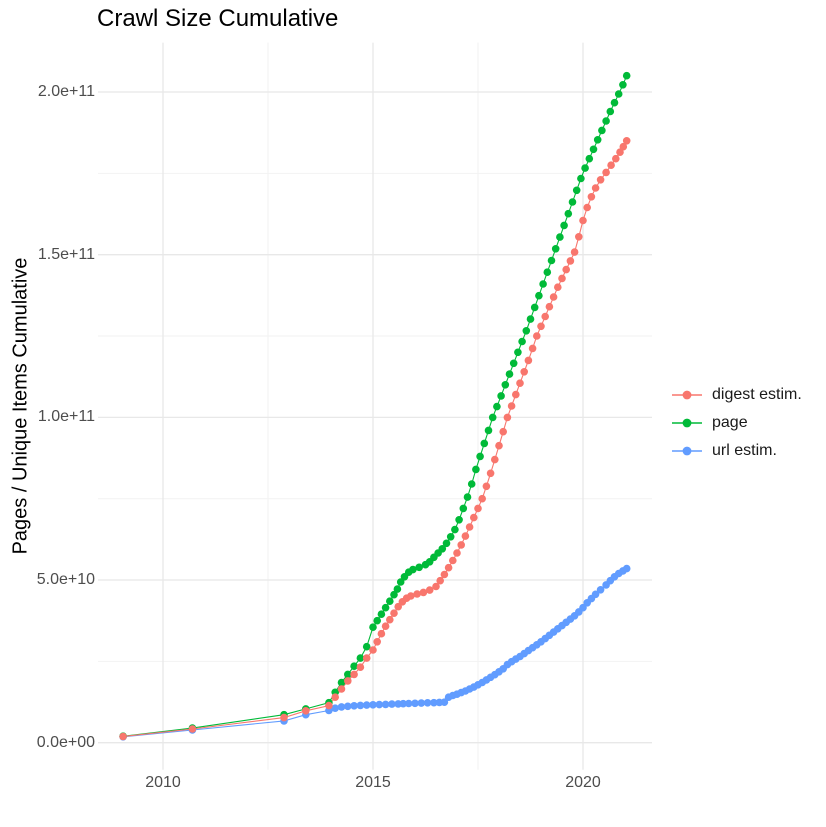 Image resolution: width=826 pixels, height=827 pixels. I want to click on legend-item: url estim., so click(736, 451).